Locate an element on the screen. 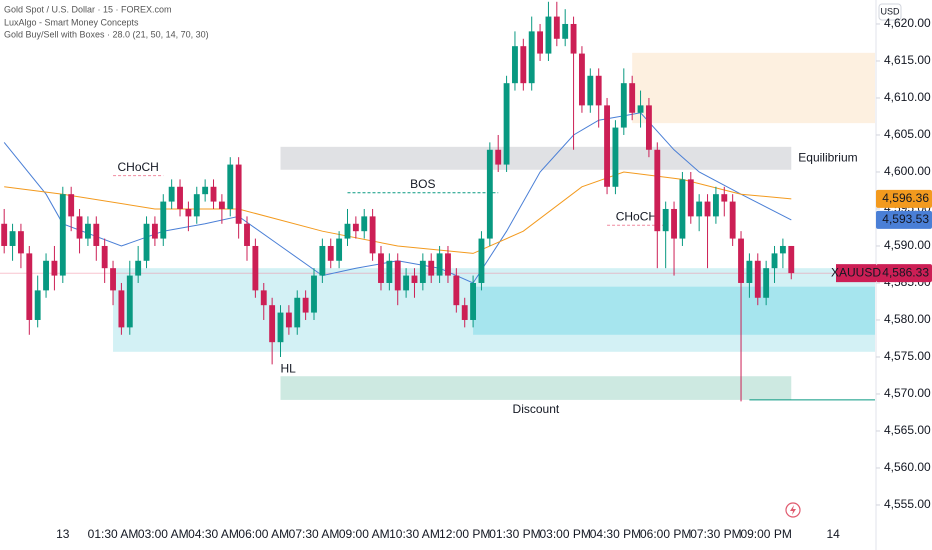  x-tick-label: 01:30 AM is located at coordinates (113, 534).